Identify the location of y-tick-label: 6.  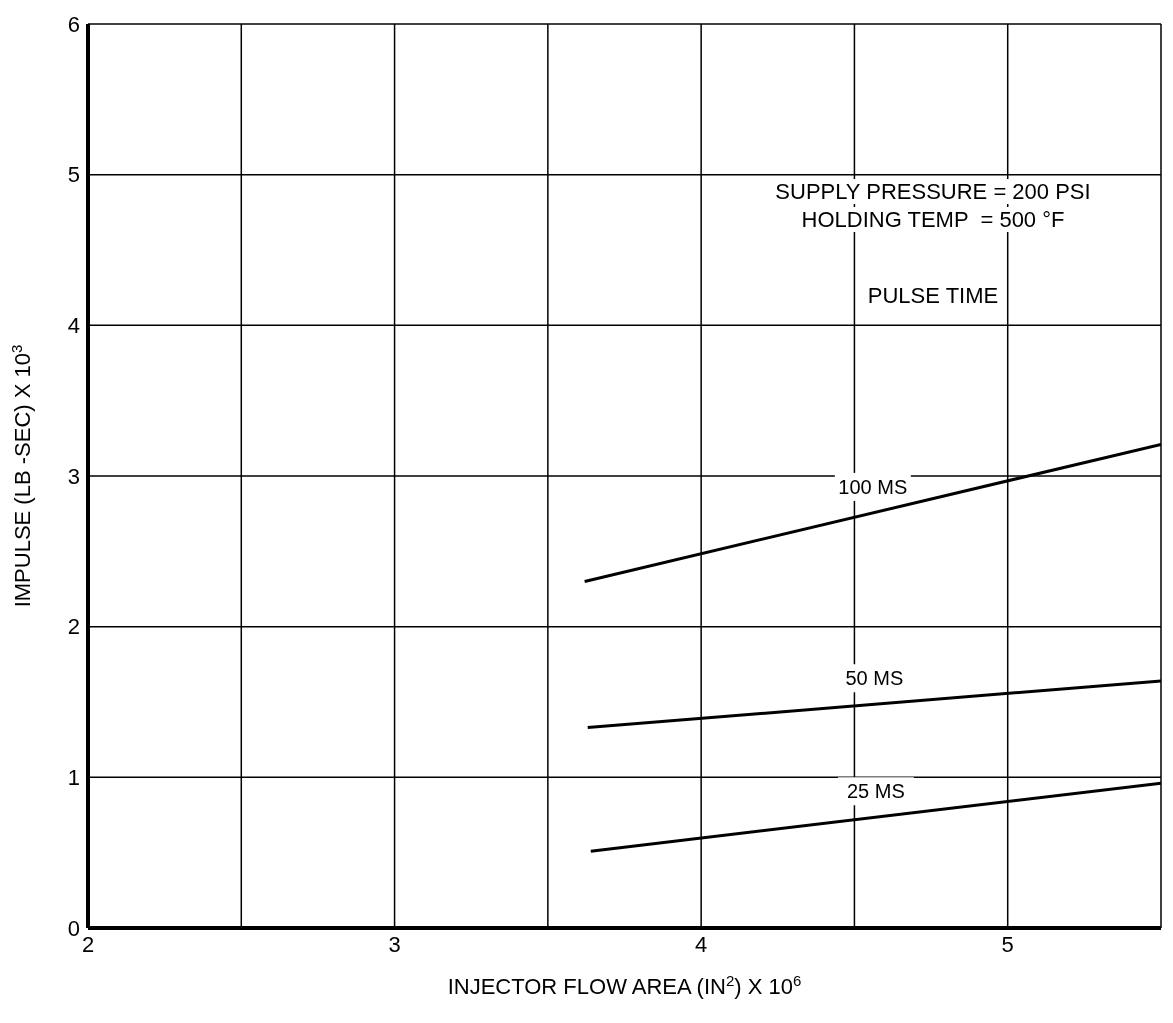
(73, 24).